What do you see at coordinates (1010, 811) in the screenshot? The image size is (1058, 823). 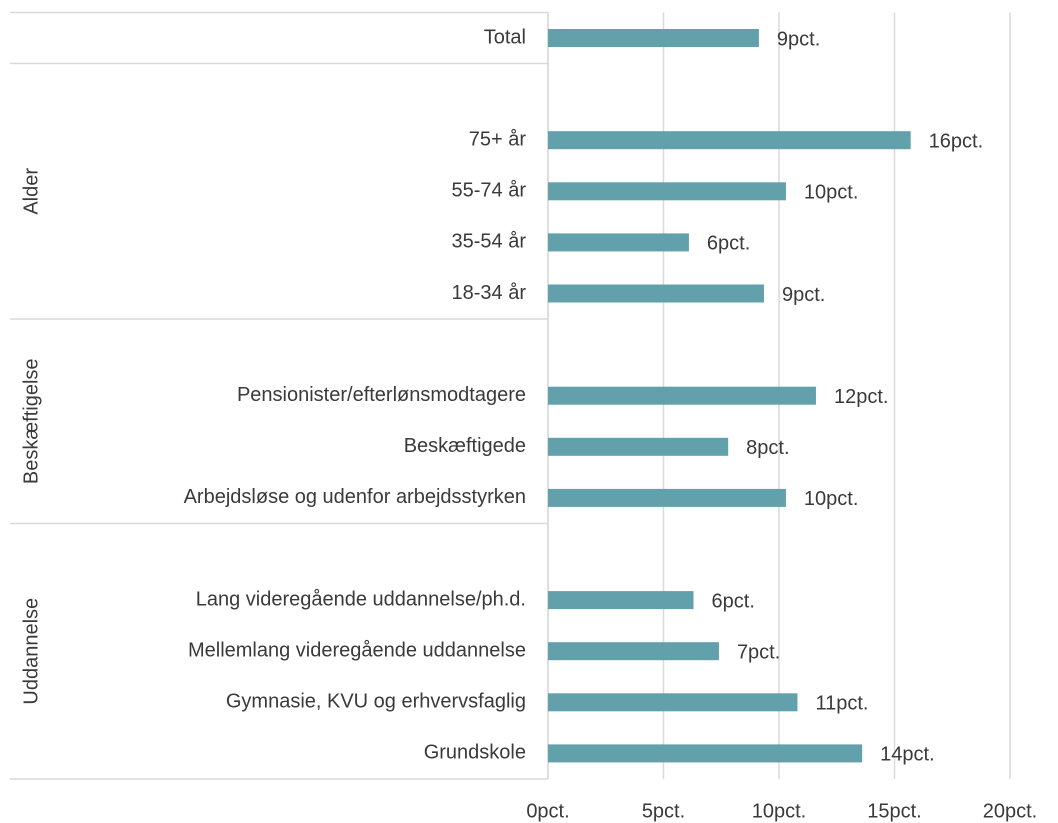 I see `x-tick-label: 20pct.` at bounding box center [1010, 811].